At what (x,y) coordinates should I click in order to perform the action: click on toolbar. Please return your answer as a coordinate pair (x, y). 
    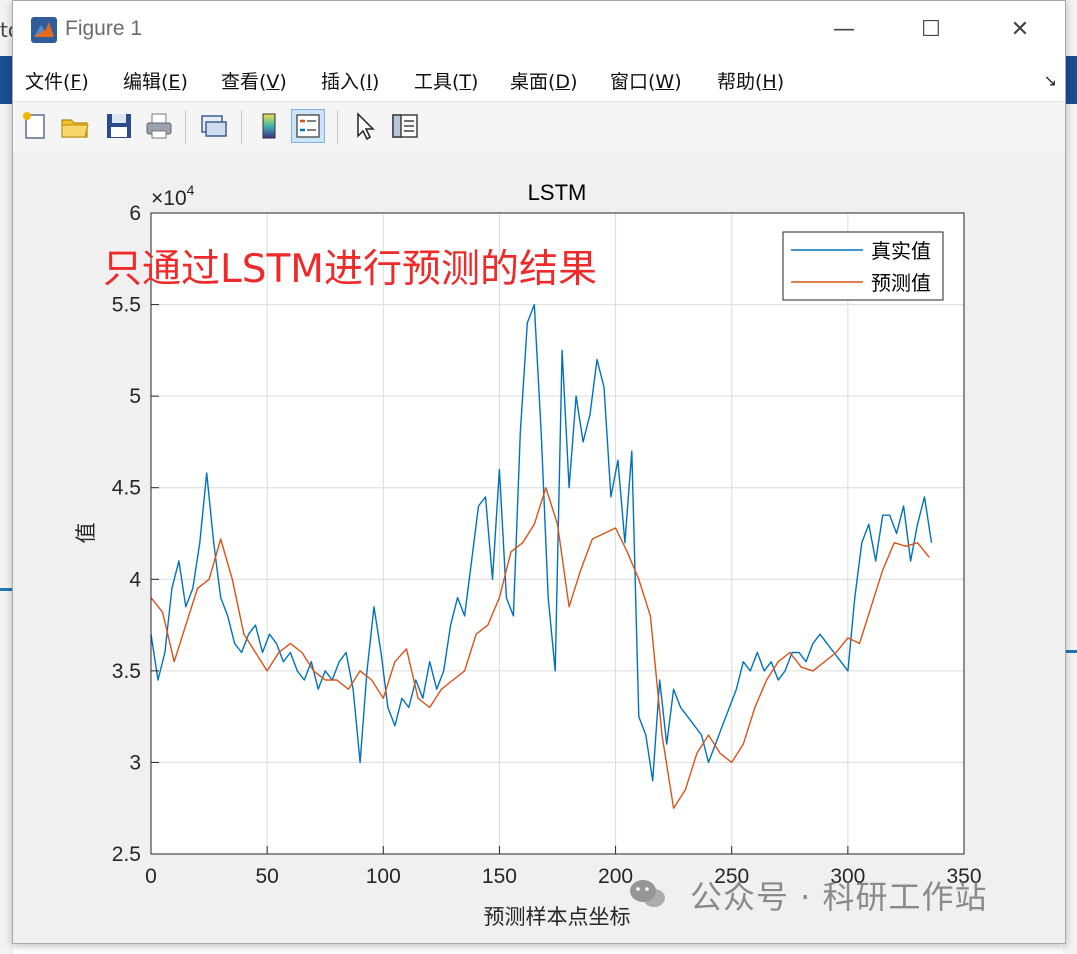
    Looking at the image, I should click on (539, 127).